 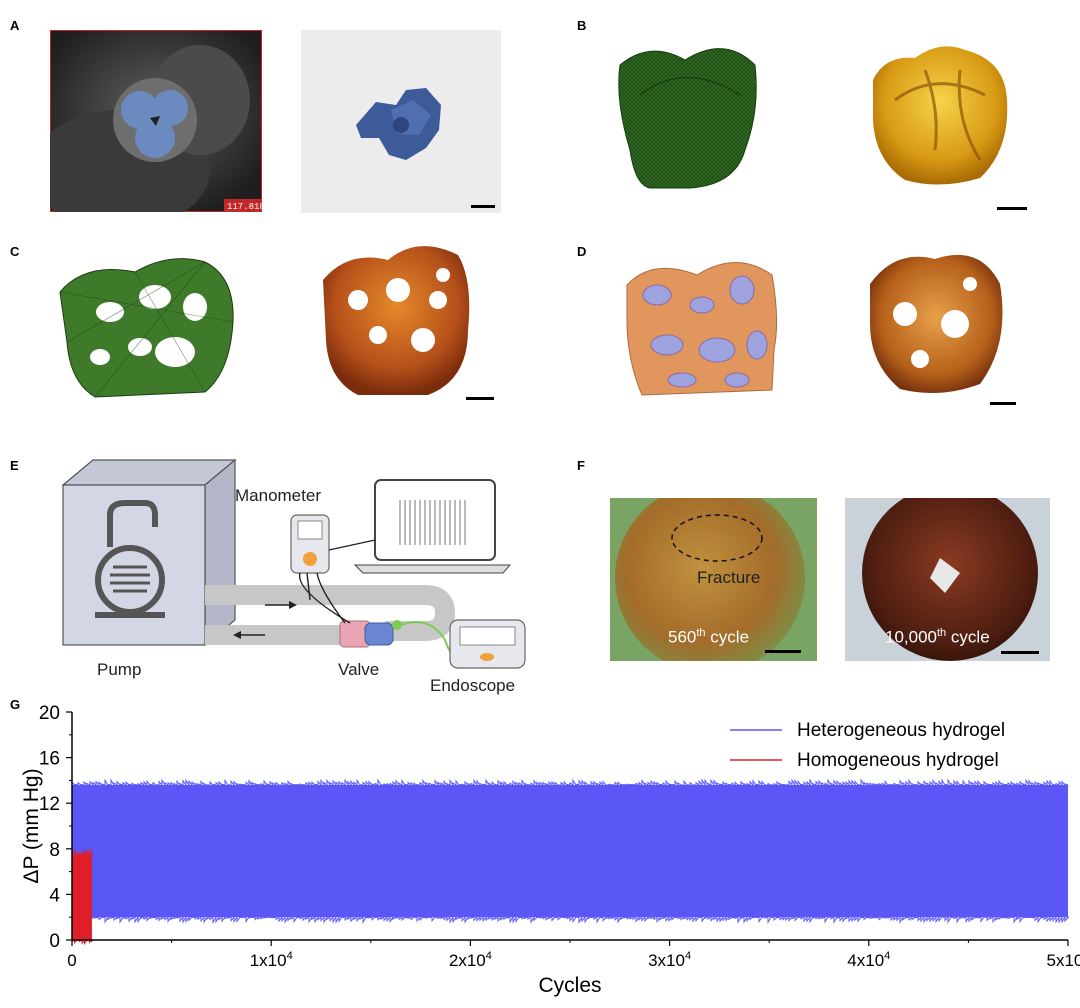 What do you see at coordinates (244, 207) in the screenshot?
I see `ct-readout: 117.8184` at bounding box center [244, 207].